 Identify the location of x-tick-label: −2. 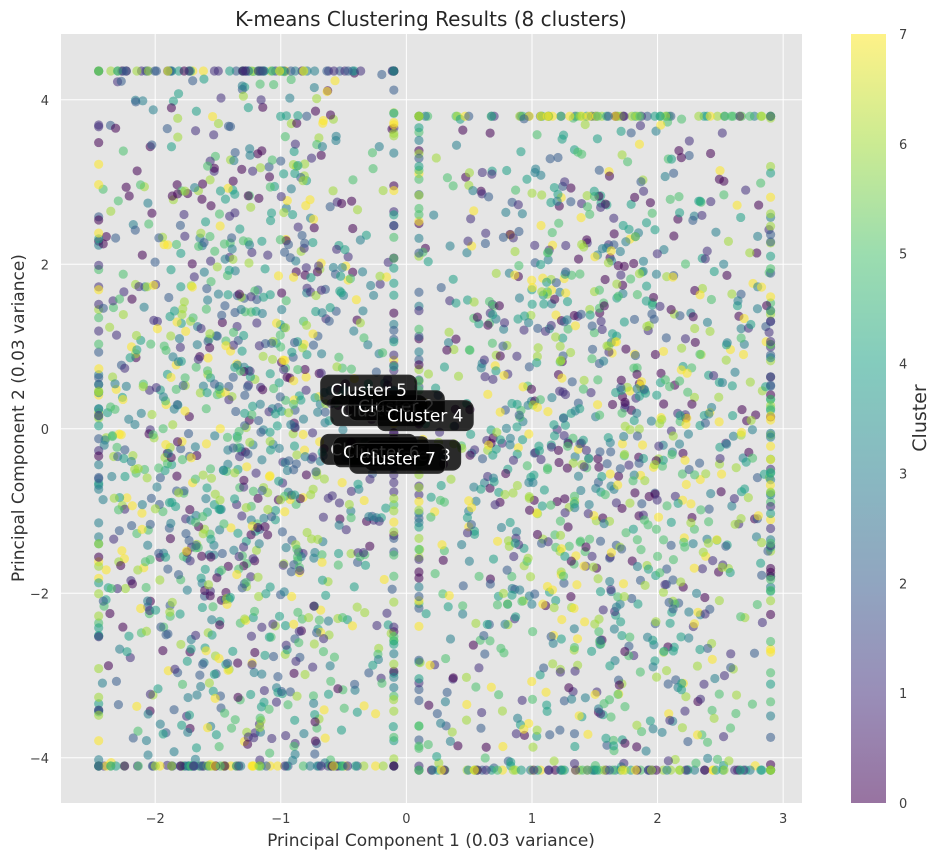
(155, 819).